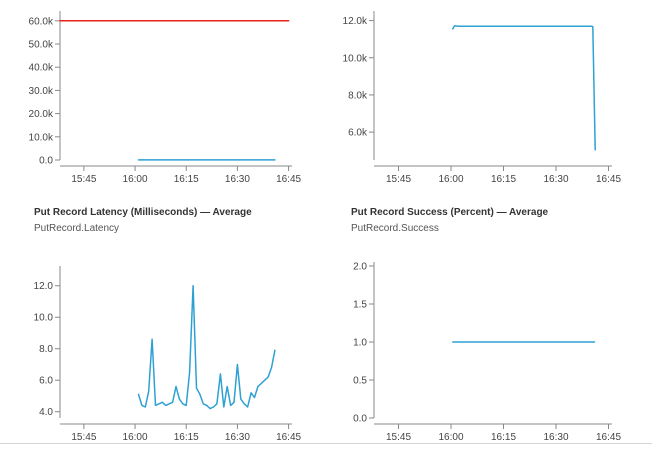  I want to click on y-tick-label: 8.0, so click(46, 349).